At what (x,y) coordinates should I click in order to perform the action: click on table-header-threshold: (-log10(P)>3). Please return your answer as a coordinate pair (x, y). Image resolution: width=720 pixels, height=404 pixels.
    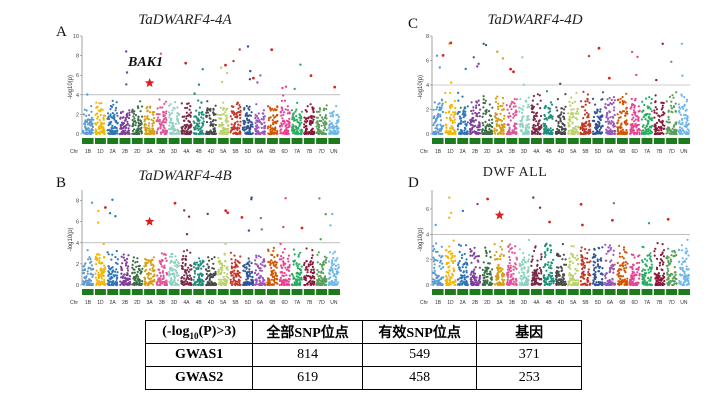
    Looking at the image, I should click on (199, 332).